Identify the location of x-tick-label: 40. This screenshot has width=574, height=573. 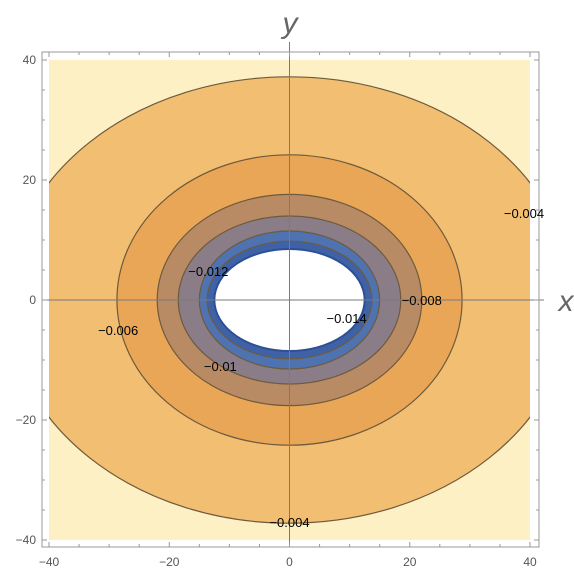
(530, 562).